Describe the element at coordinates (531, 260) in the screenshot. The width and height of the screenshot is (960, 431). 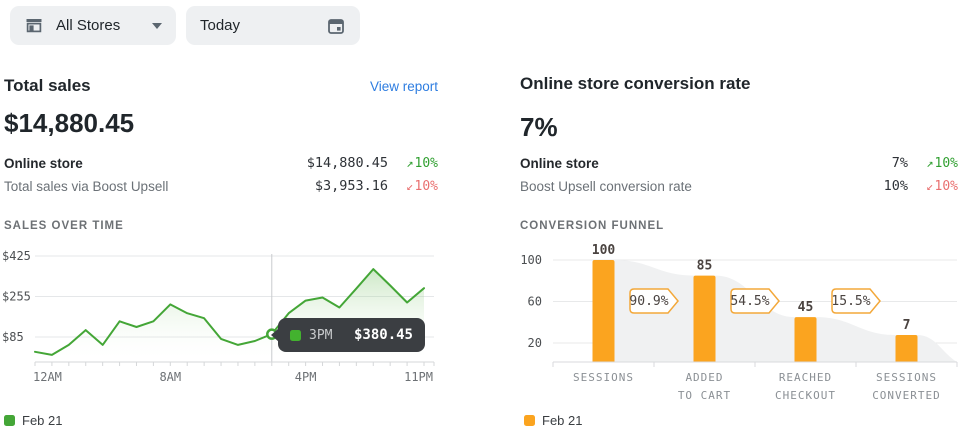
I see `y-axis-label: 100` at that location.